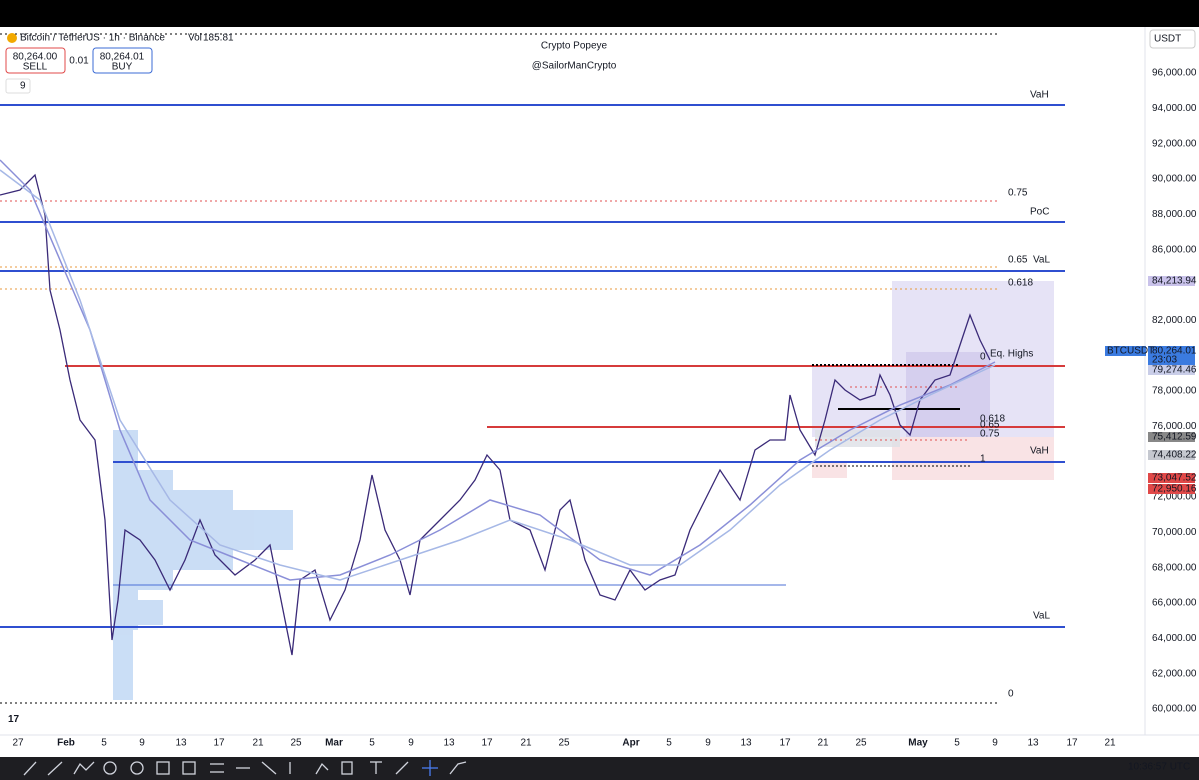 The image size is (1199, 780). I want to click on price-axis-label: 72,000.00, so click(1174, 497).